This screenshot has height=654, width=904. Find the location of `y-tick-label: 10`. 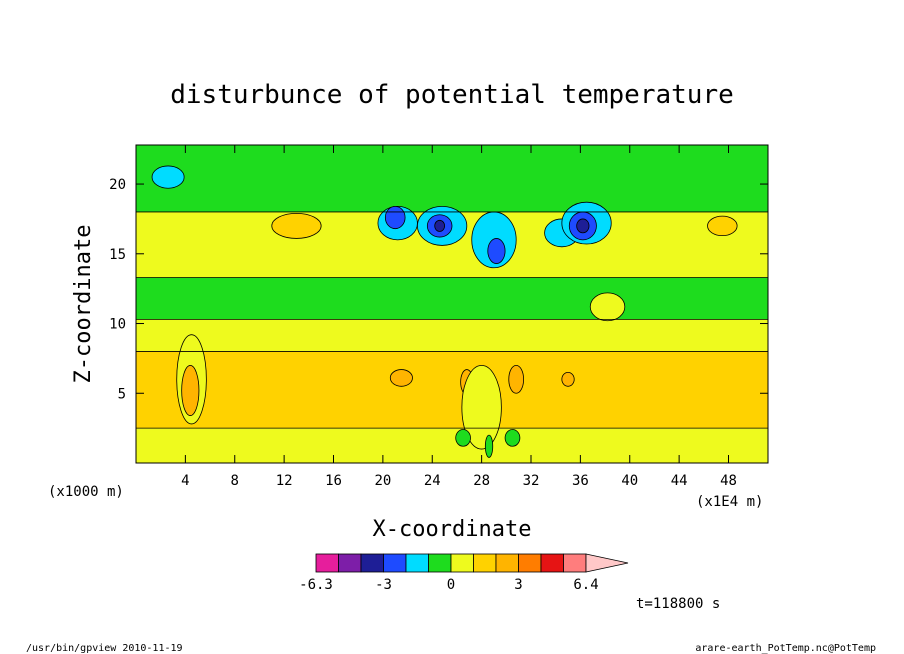

y-tick-label: 10 is located at coordinates (117, 325).